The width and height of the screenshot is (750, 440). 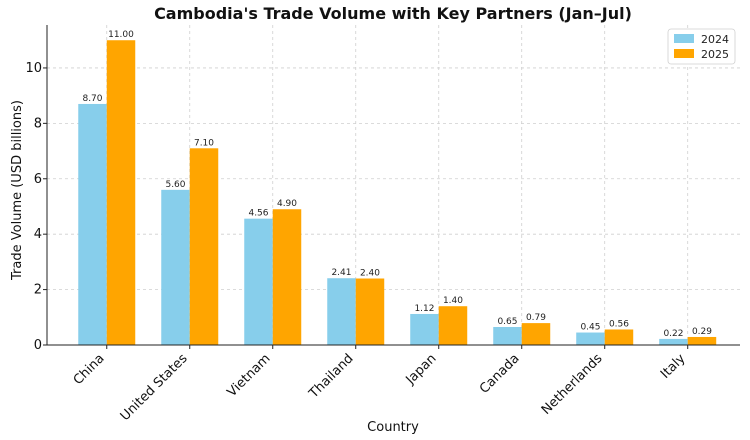 What do you see at coordinates (33, 68) in the screenshot?
I see `y-tick-label: 10` at bounding box center [33, 68].